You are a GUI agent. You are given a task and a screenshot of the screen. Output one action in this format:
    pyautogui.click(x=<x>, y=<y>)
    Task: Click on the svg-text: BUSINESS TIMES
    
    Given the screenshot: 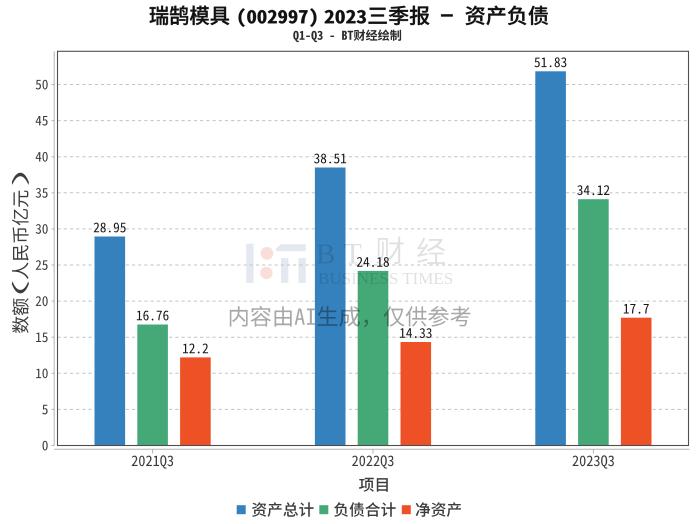 What is the action you would take?
    pyautogui.click(x=385, y=278)
    